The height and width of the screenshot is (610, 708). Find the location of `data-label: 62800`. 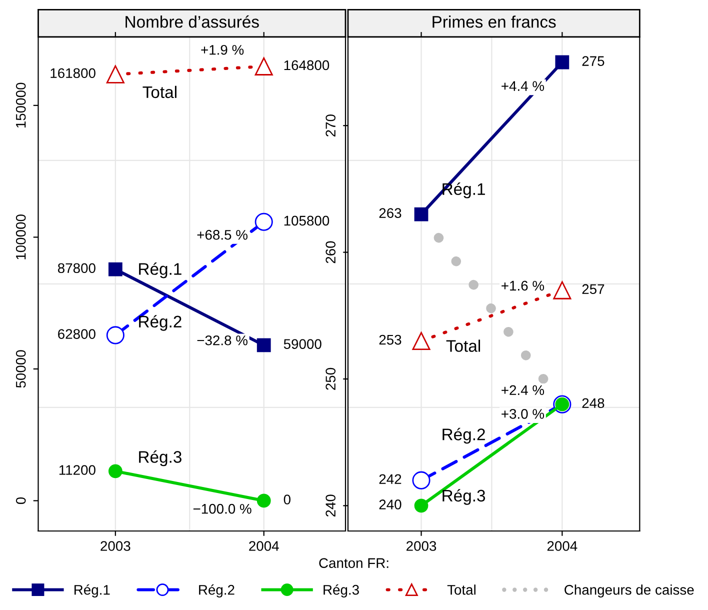

data-label: 62800 is located at coordinates (77, 334).